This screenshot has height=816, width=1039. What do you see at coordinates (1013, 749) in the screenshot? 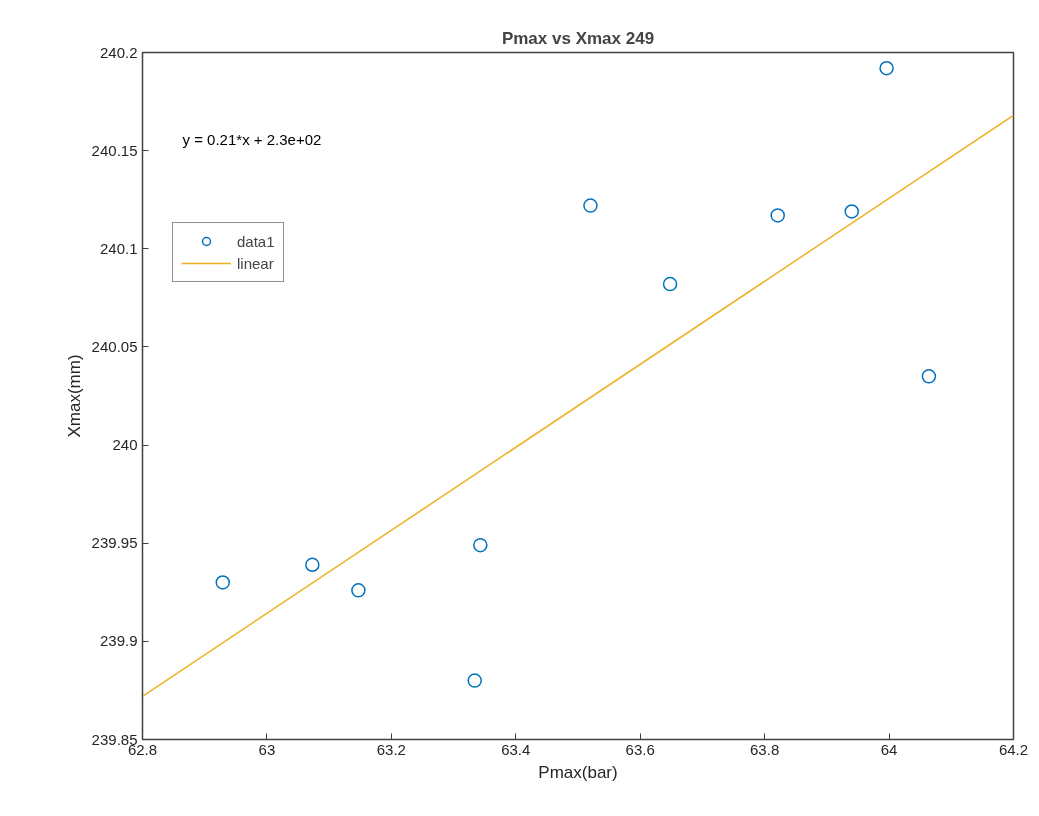
I see `x-tick-label: 64.2` at bounding box center [1013, 749].